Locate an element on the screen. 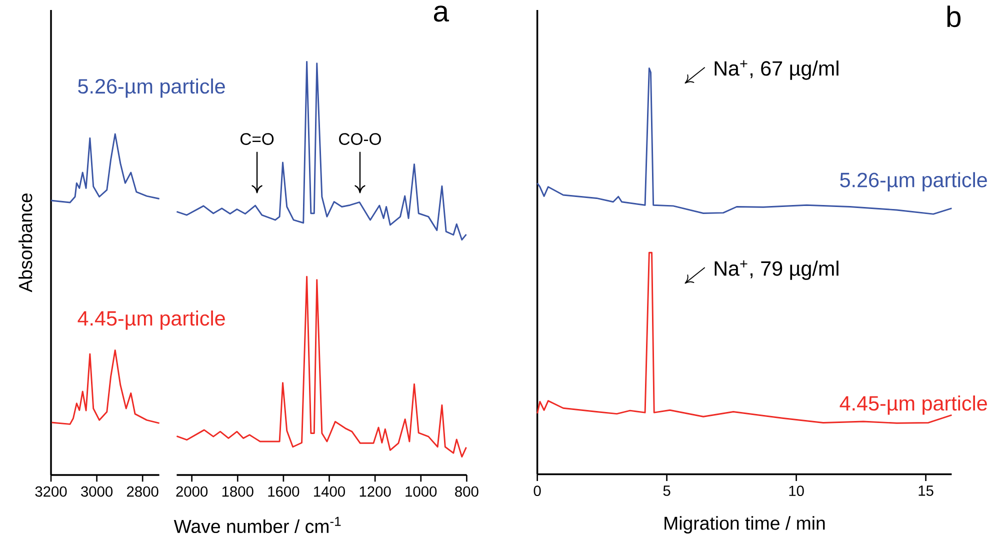 This screenshot has width=990, height=535. x-axis-title: Migration time / min is located at coordinates (744, 525).